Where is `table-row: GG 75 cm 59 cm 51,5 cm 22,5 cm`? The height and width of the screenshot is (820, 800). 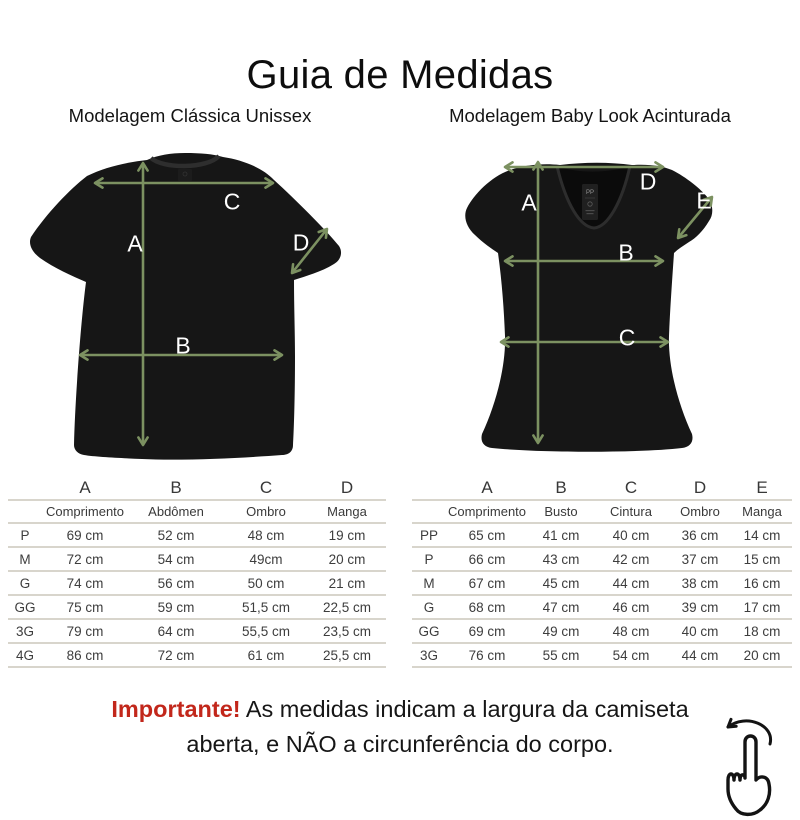 table-row: GG 75 cm 59 cm 51,5 cm 22,5 cm is located at coordinates (197, 607).